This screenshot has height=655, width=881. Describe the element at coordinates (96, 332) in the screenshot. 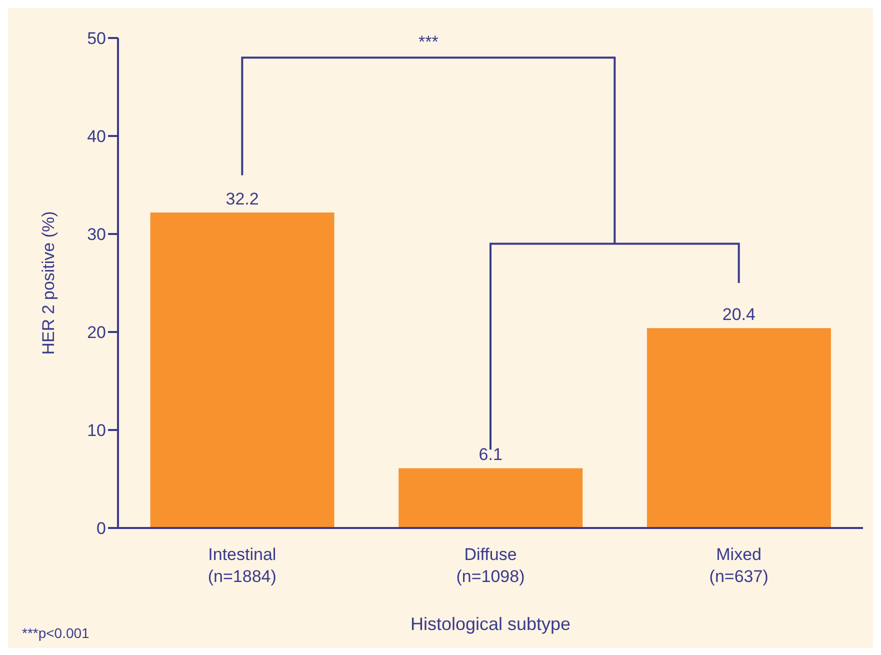

I see `y-tick-label: 20` at that location.